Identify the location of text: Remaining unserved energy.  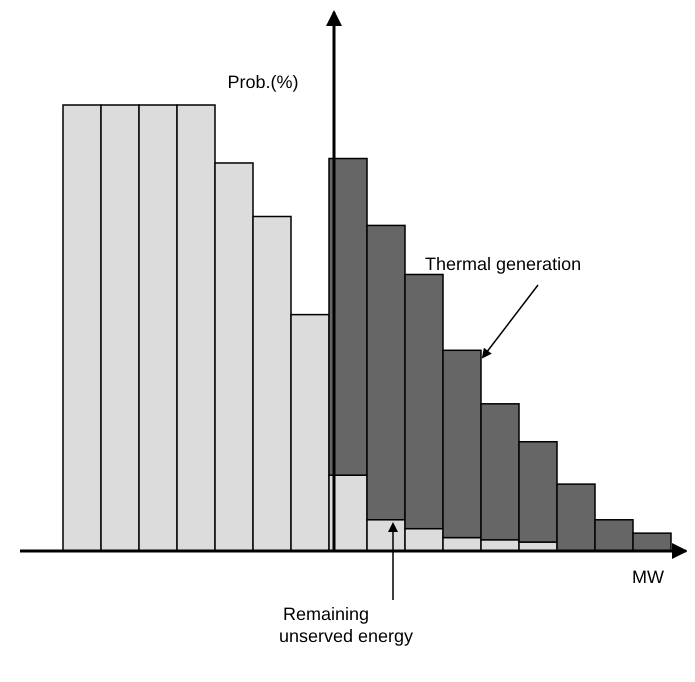
(346, 625).